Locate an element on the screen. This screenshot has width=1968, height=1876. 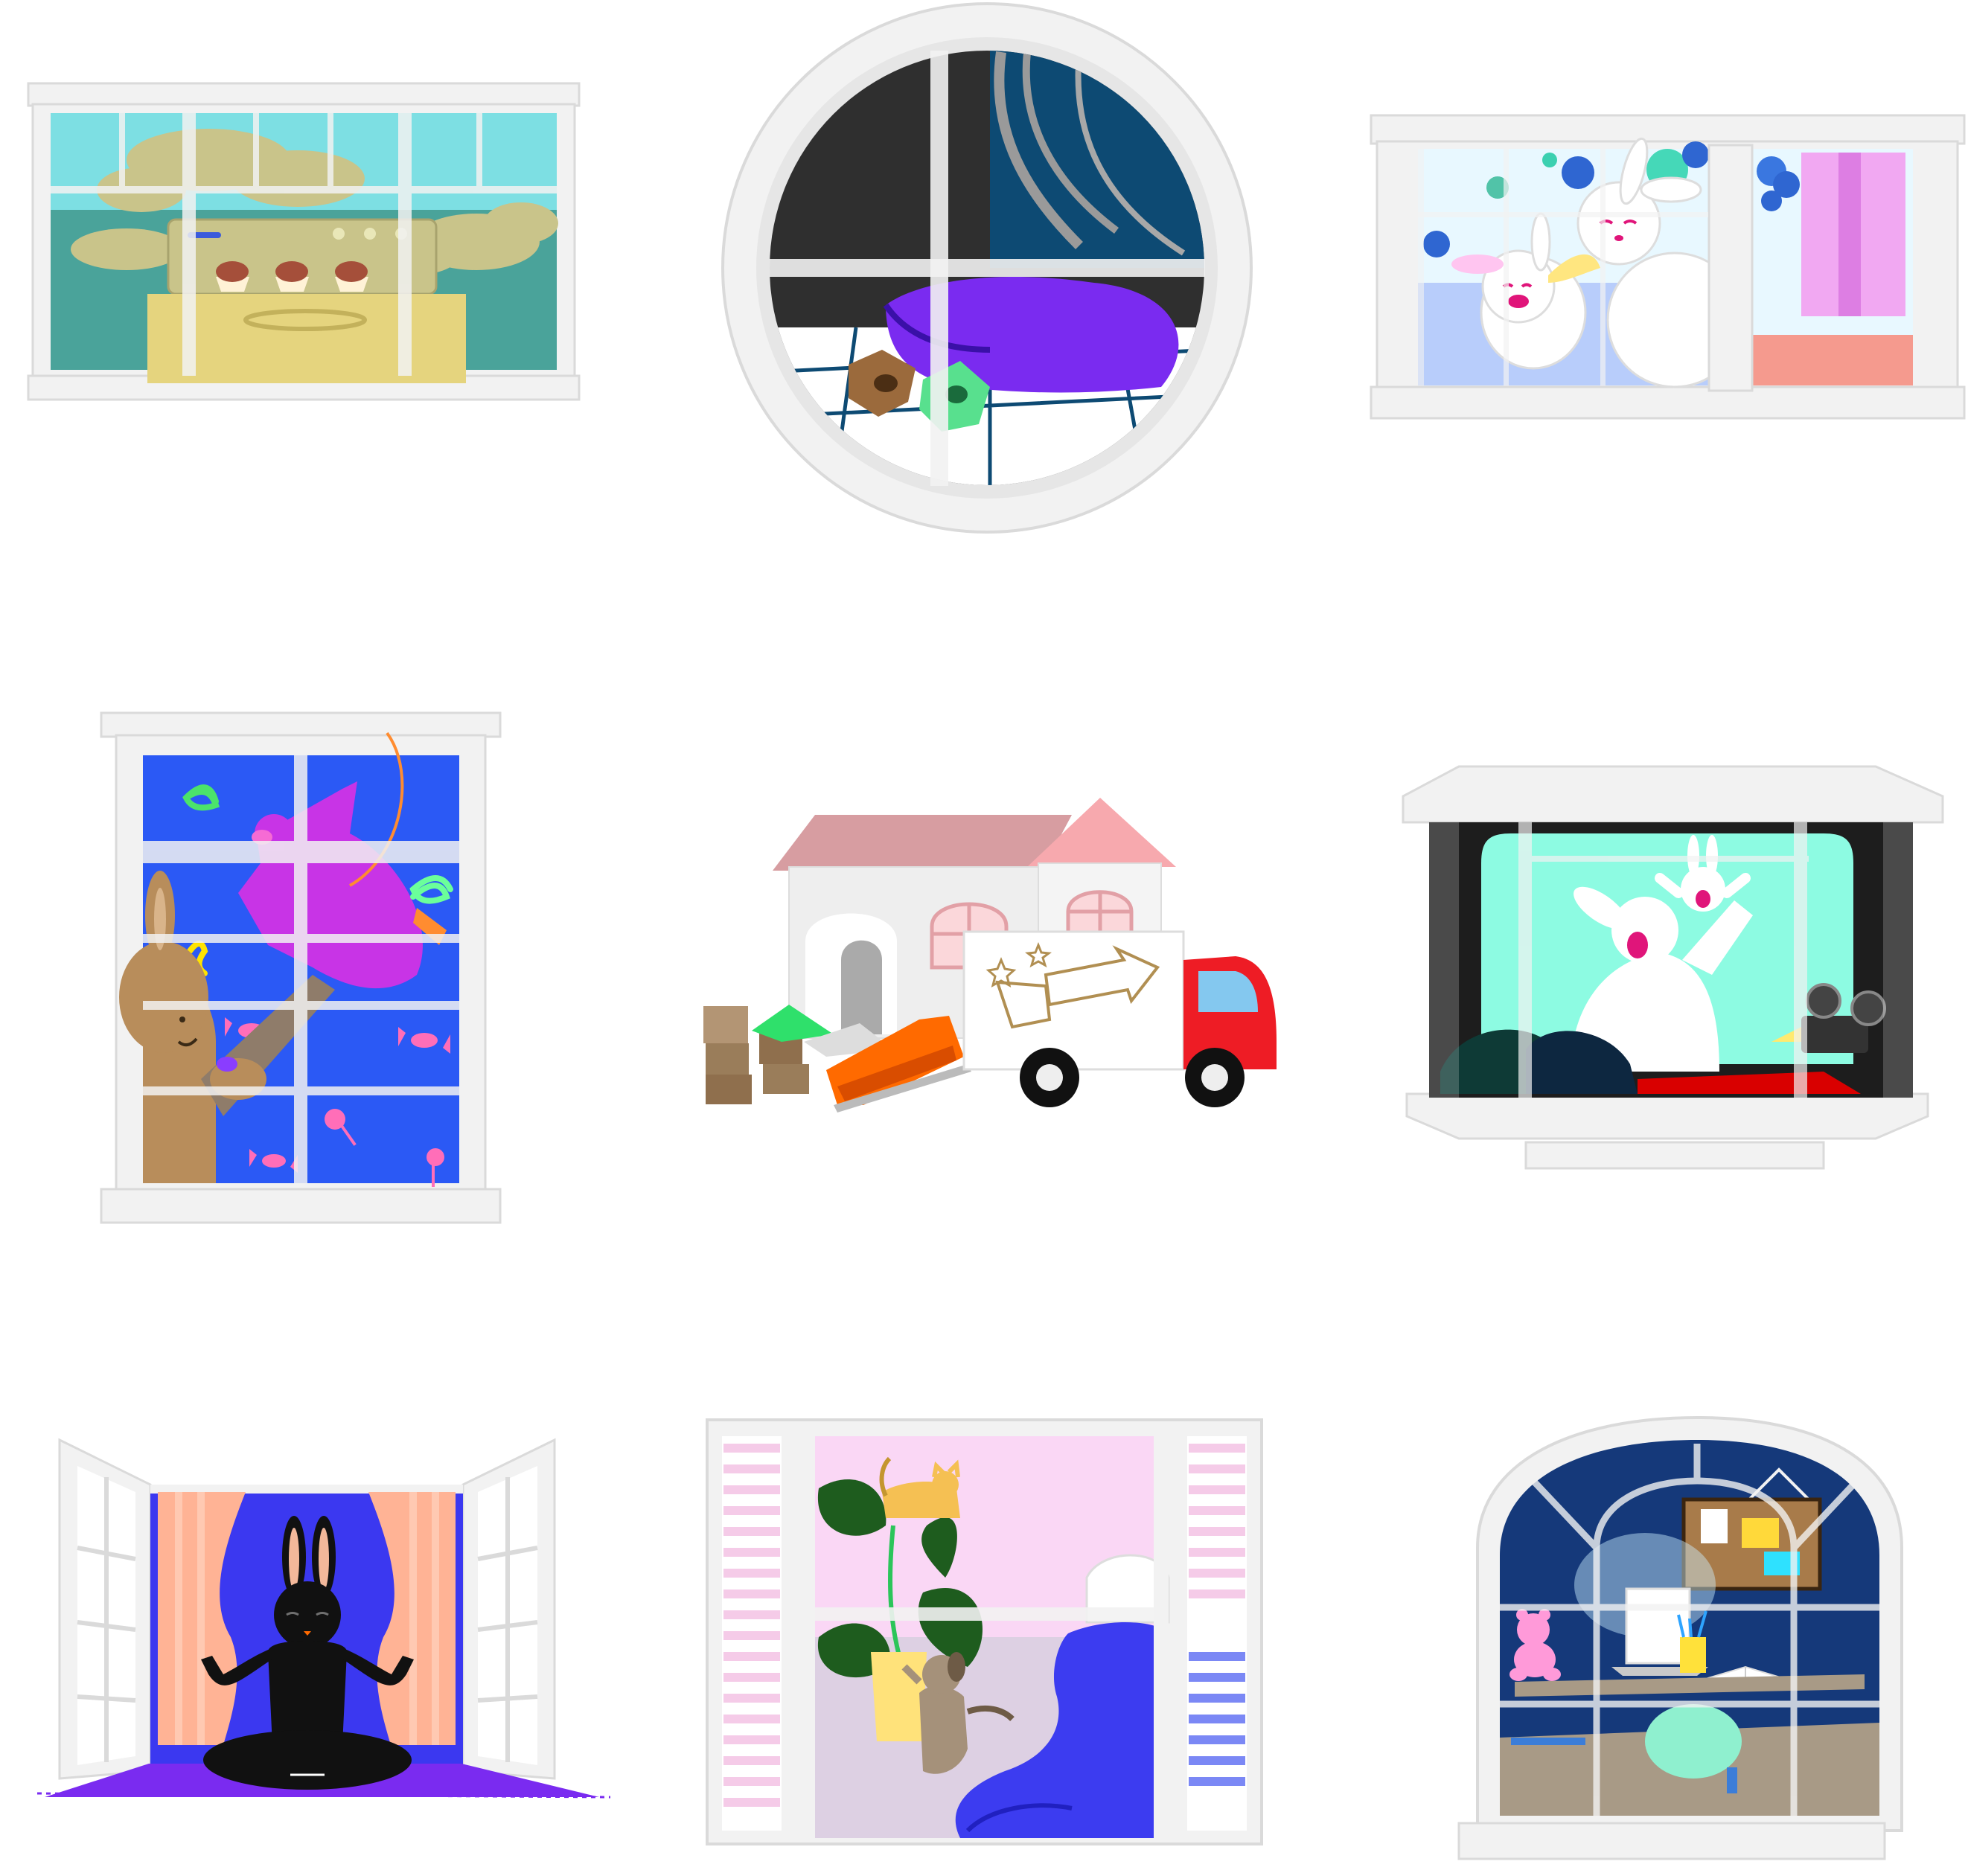
bay-window-cinema is located at coordinates (1673, 967).